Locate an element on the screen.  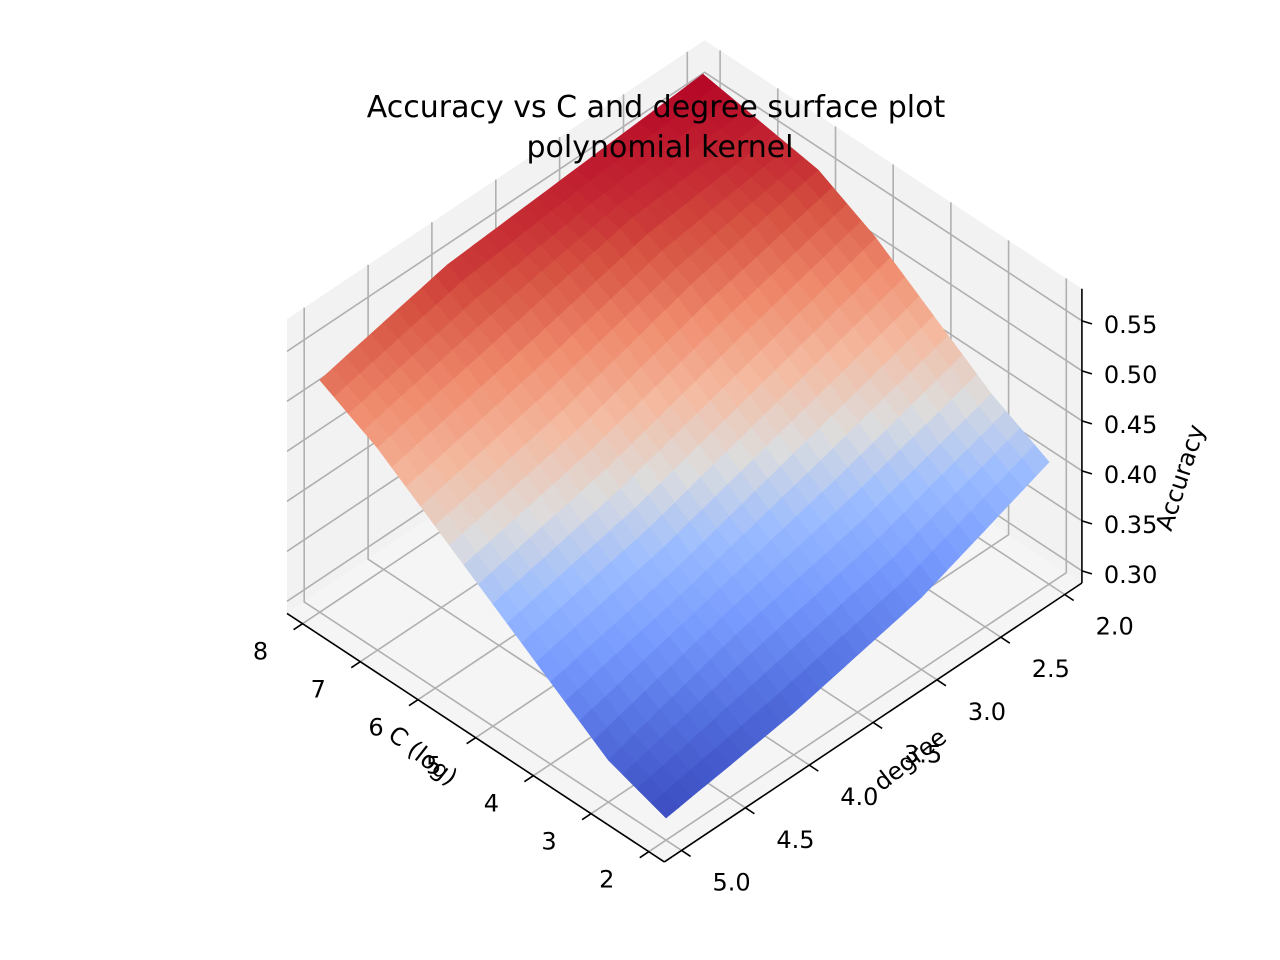
x-tick-label: 2 is located at coordinates (606, 880).